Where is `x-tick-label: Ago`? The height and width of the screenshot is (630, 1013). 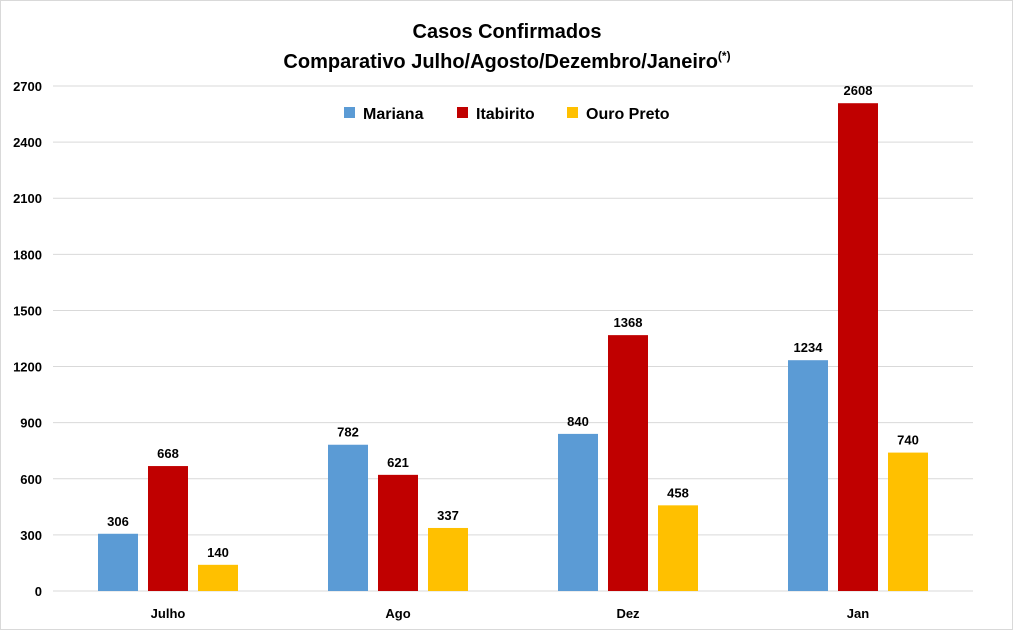
x-tick-label: Ago is located at coordinates (397, 613).